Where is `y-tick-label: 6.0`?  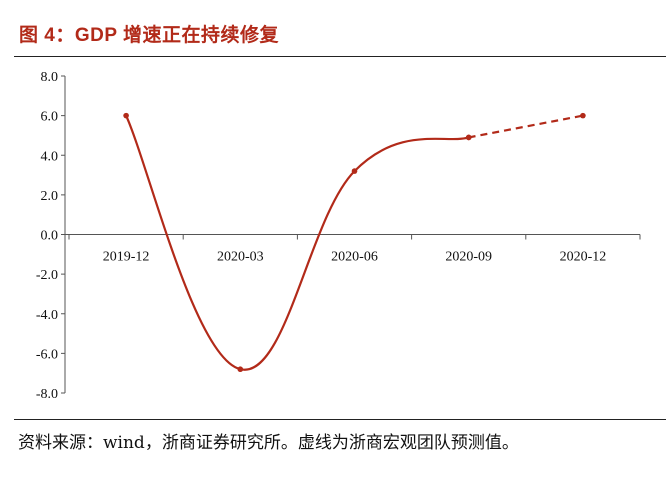 y-tick-label: 6.0 is located at coordinates (50, 117).